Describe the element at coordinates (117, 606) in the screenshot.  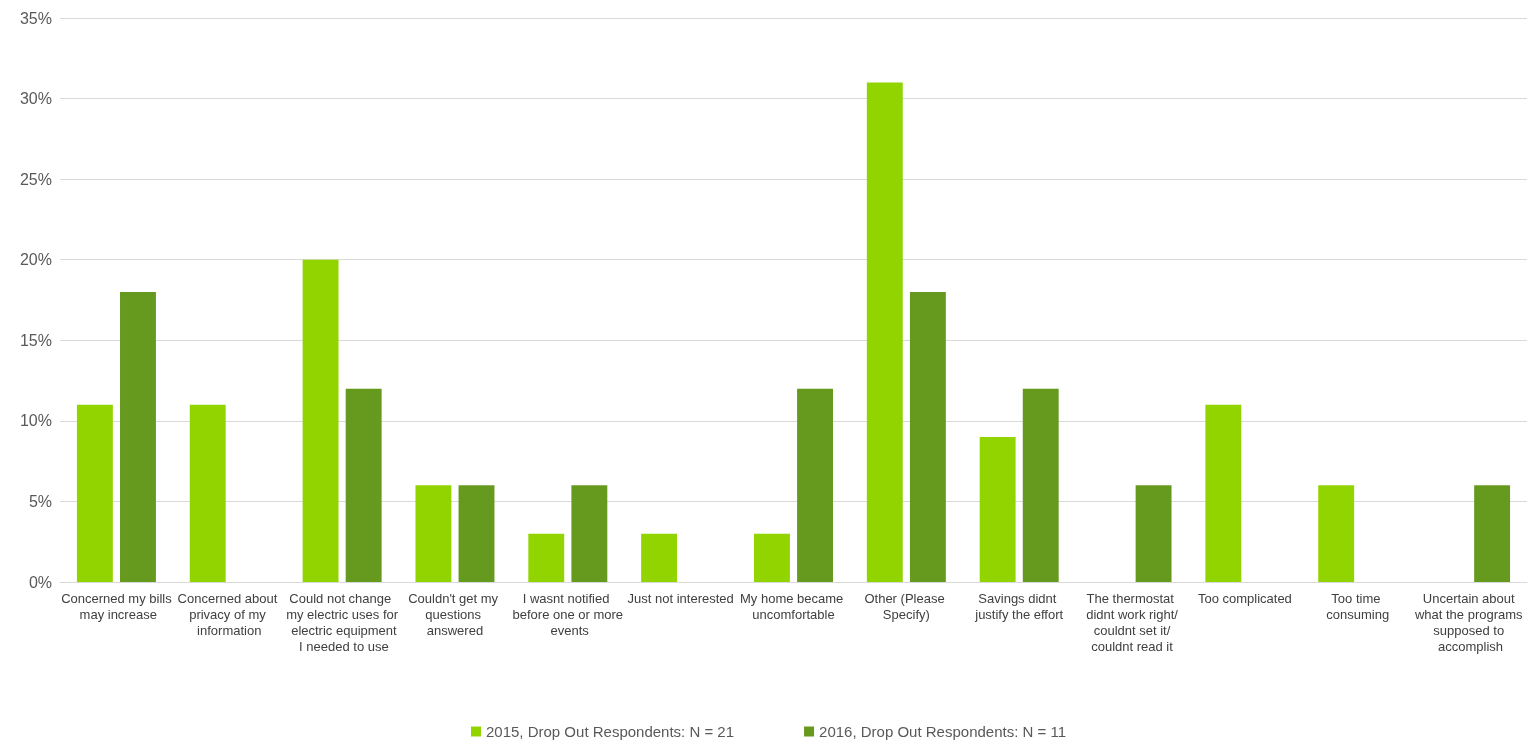
I see `x-tick-label: Concerned my bills may increase` at that location.